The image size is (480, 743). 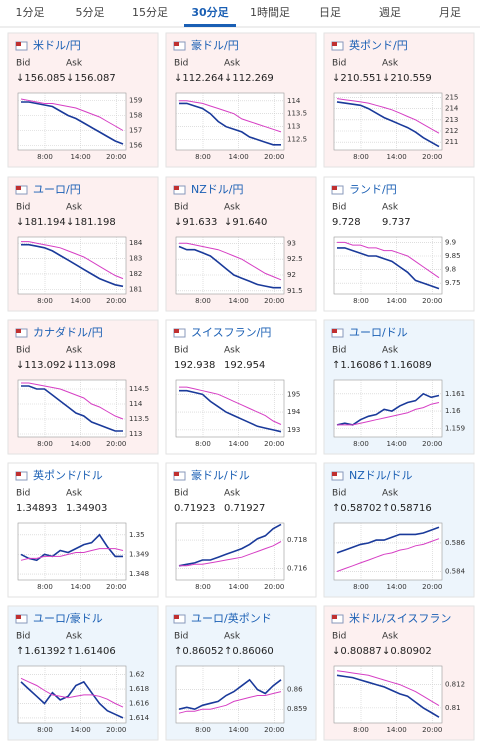 What do you see at coordinates (137, 535) in the screenshot?
I see `y-tick-label: 1.35` at bounding box center [137, 535].